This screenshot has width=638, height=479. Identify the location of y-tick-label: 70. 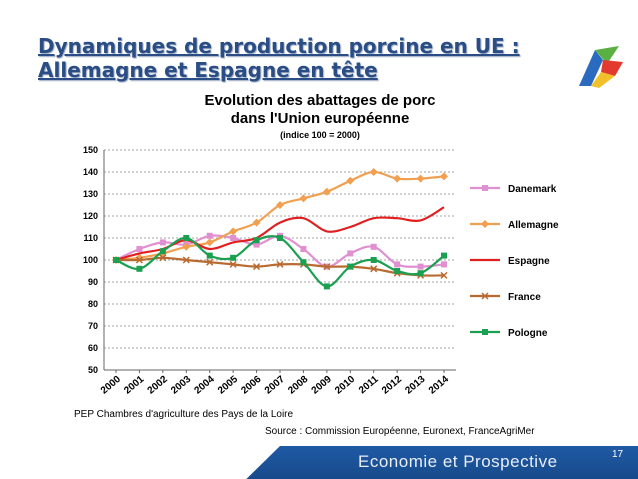
(93, 326).